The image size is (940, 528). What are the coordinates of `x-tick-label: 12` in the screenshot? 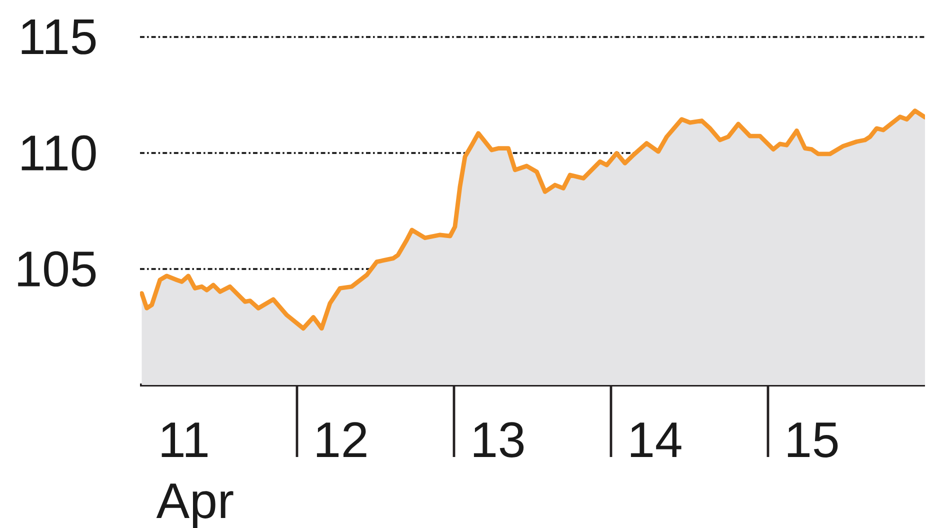 It's located at (341, 439).